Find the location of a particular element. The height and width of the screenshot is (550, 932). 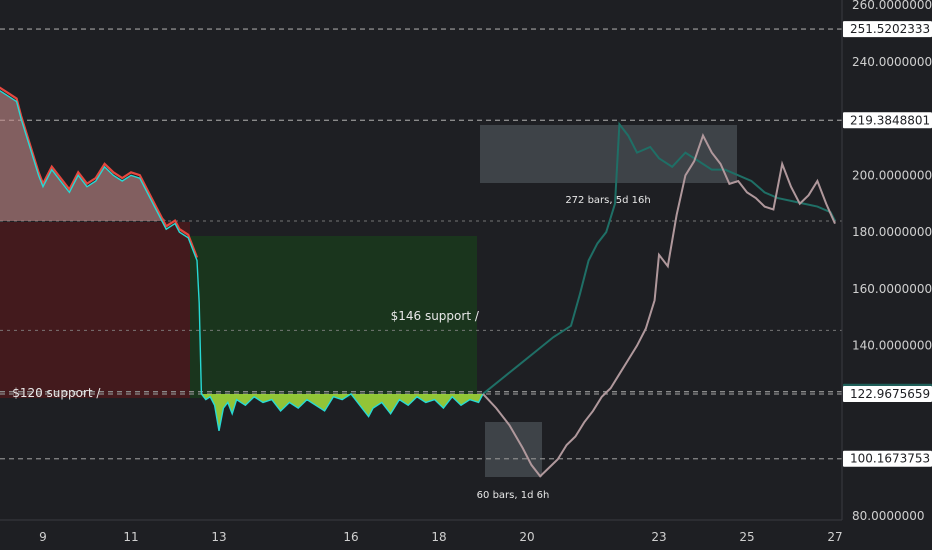

price-badge-0: 251.5202333 is located at coordinates (887, 29).